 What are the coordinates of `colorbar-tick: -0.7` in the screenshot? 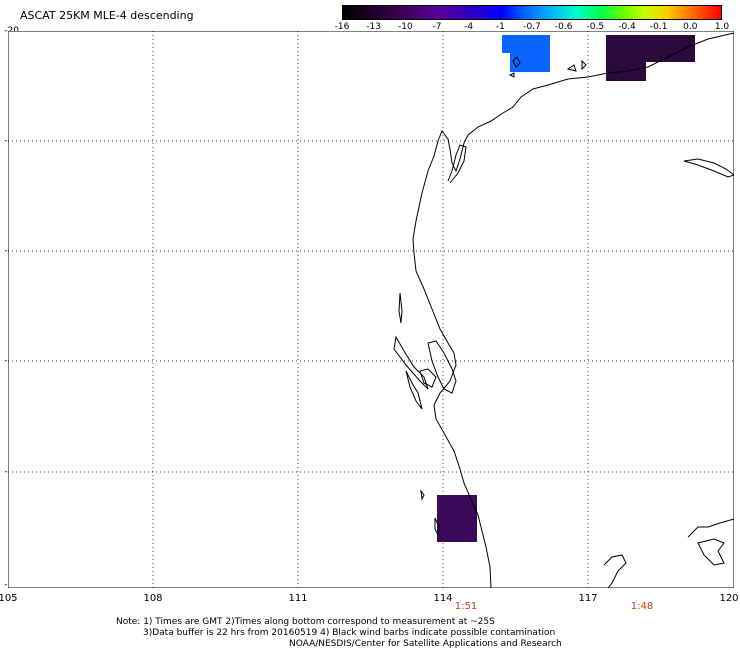 It's located at (532, 27).